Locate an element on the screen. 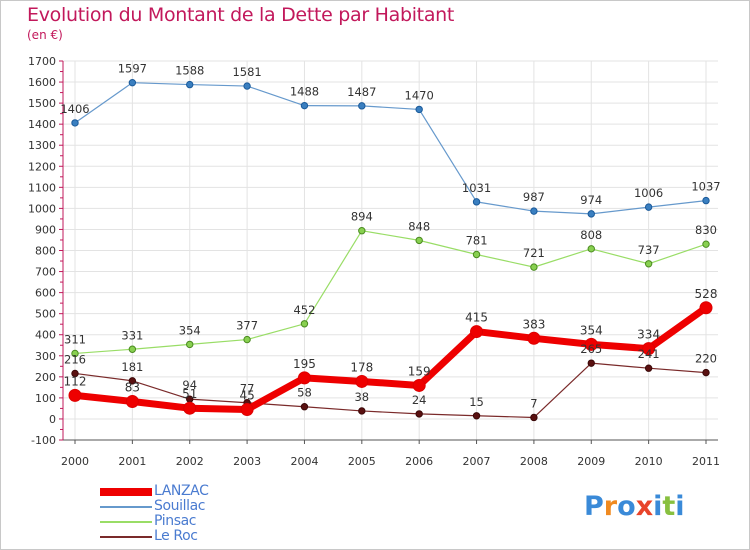 This screenshot has width=750, height=550. data-label: 7 is located at coordinates (533, 403).